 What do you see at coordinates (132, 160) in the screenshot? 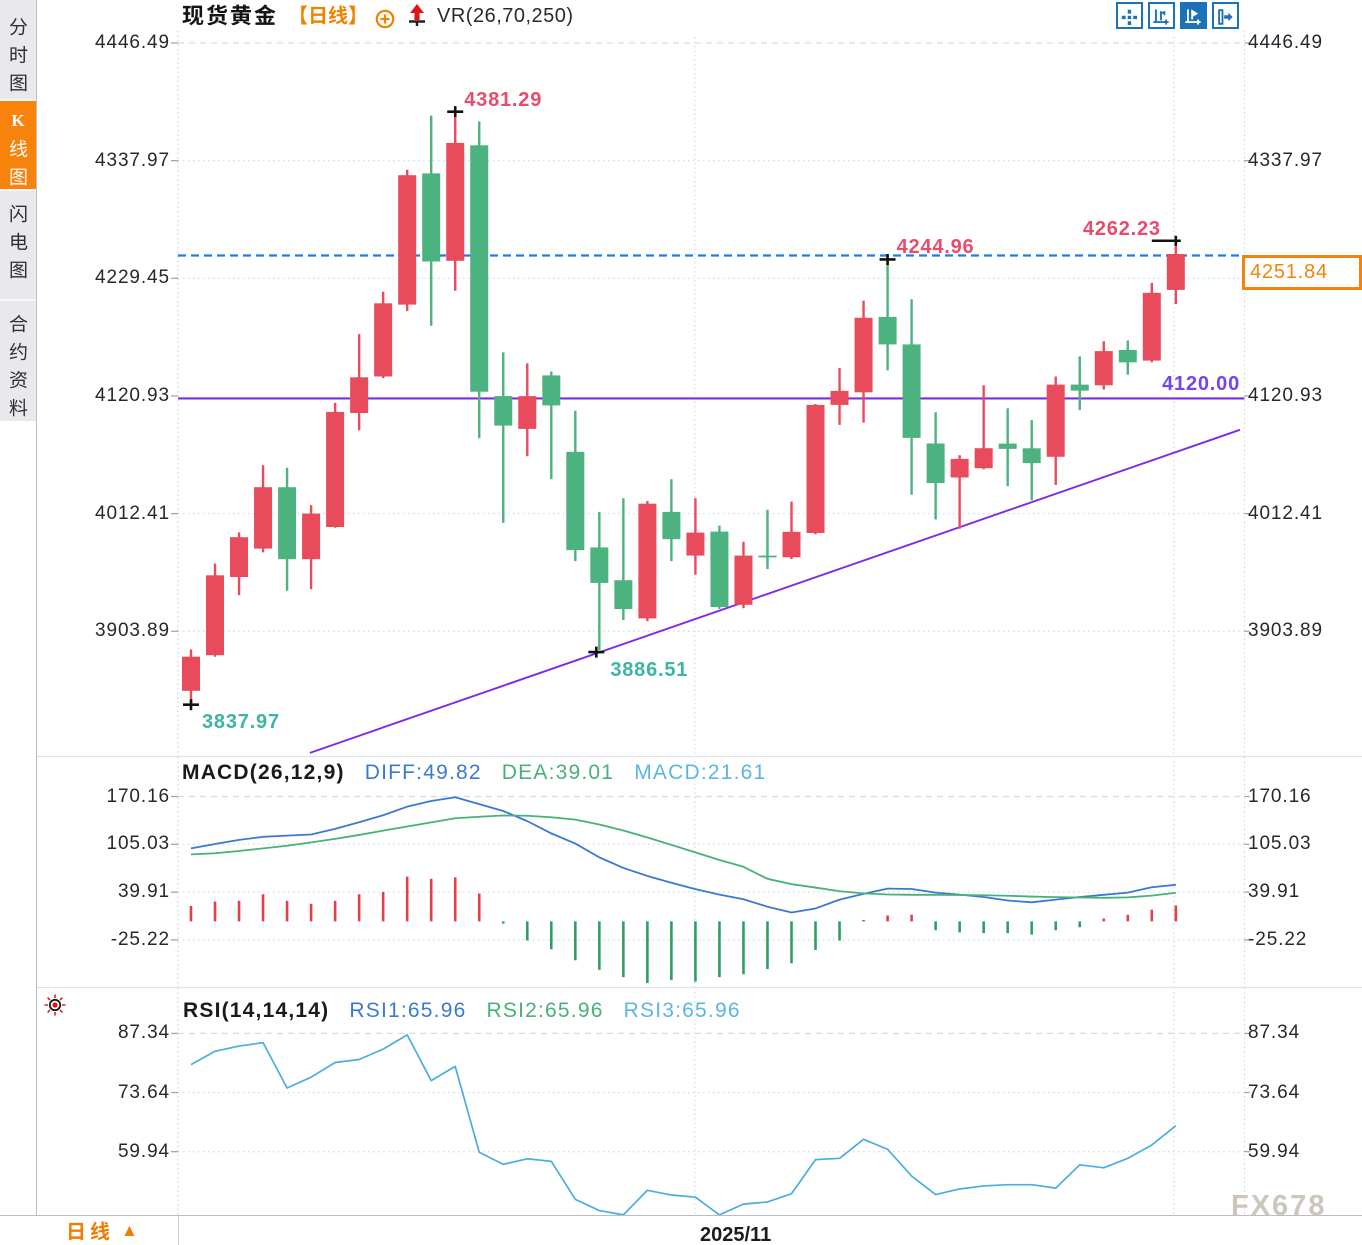
I see `price-axis-label-left: 4337.97` at bounding box center [132, 160].